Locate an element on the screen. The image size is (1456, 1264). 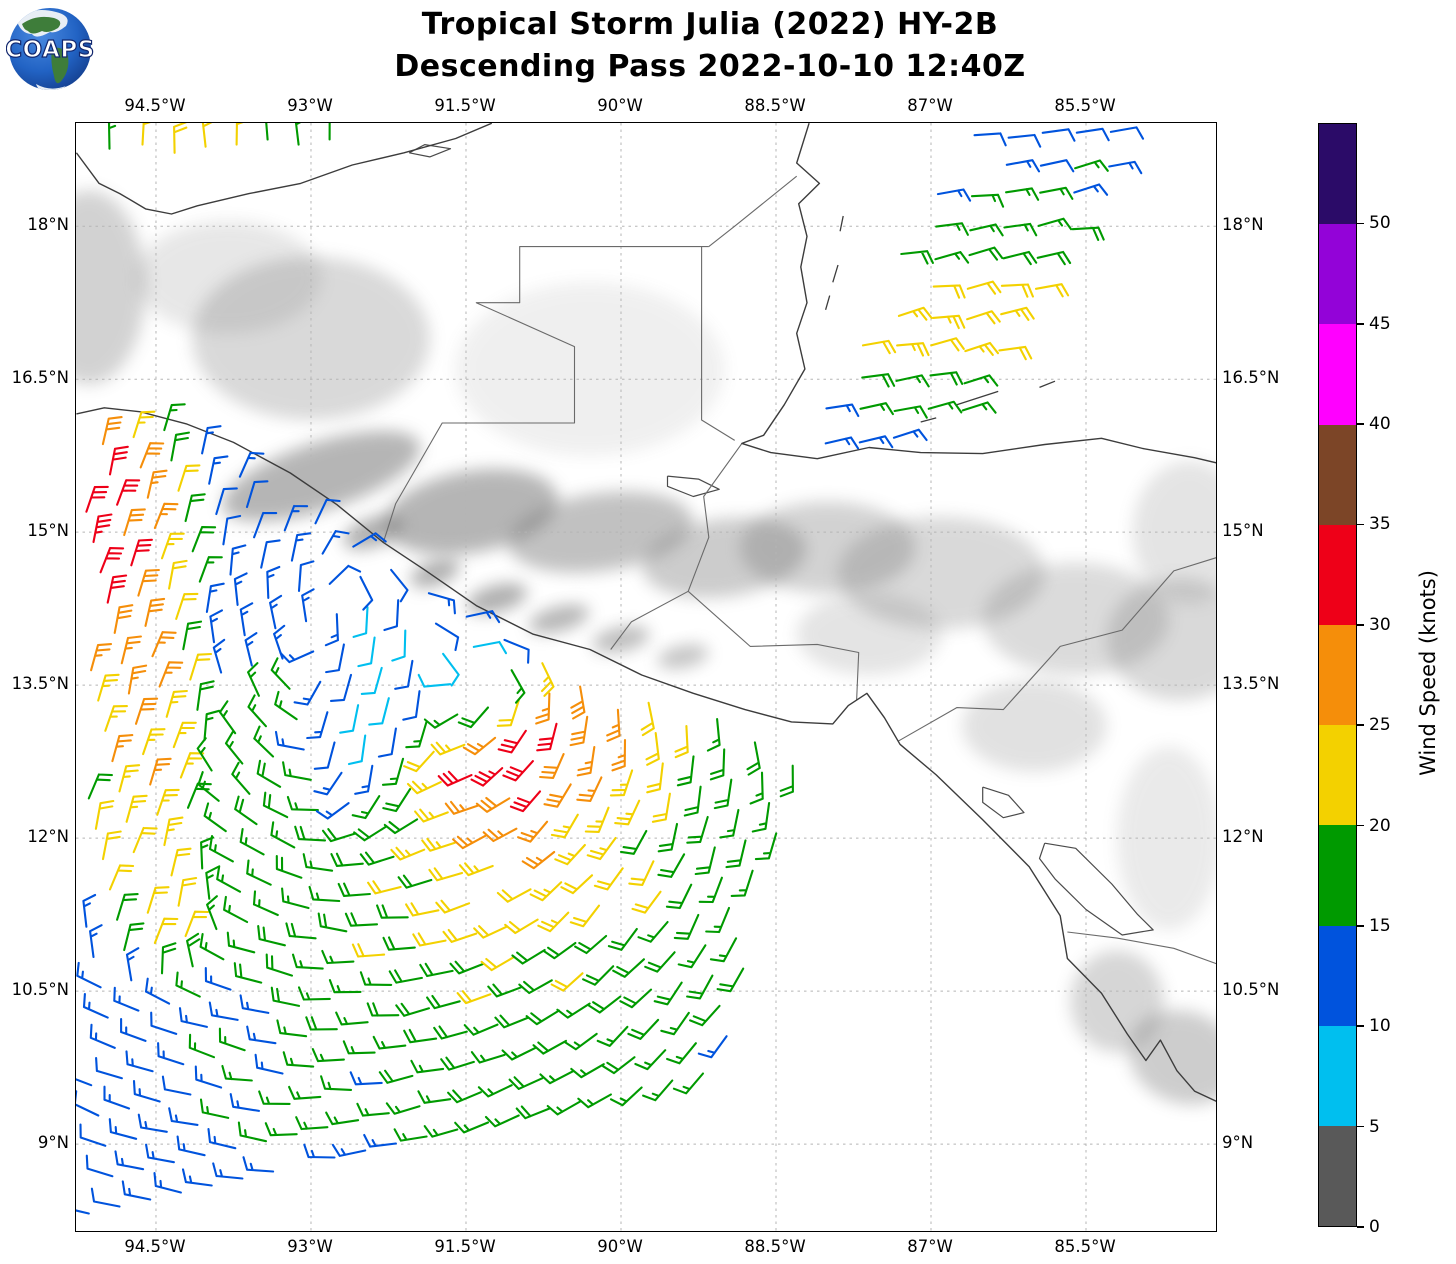
colorbar-tick-label: 25 is located at coordinates (1380, 725).